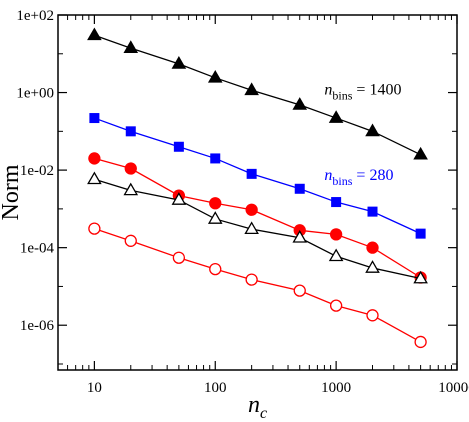 Image resolution: width=469 pixels, height=422 pixels. What do you see at coordinates (37, 249) in the screenshot?
I see `y-tick-label: 1e-04` at bounding box center [37, 249].